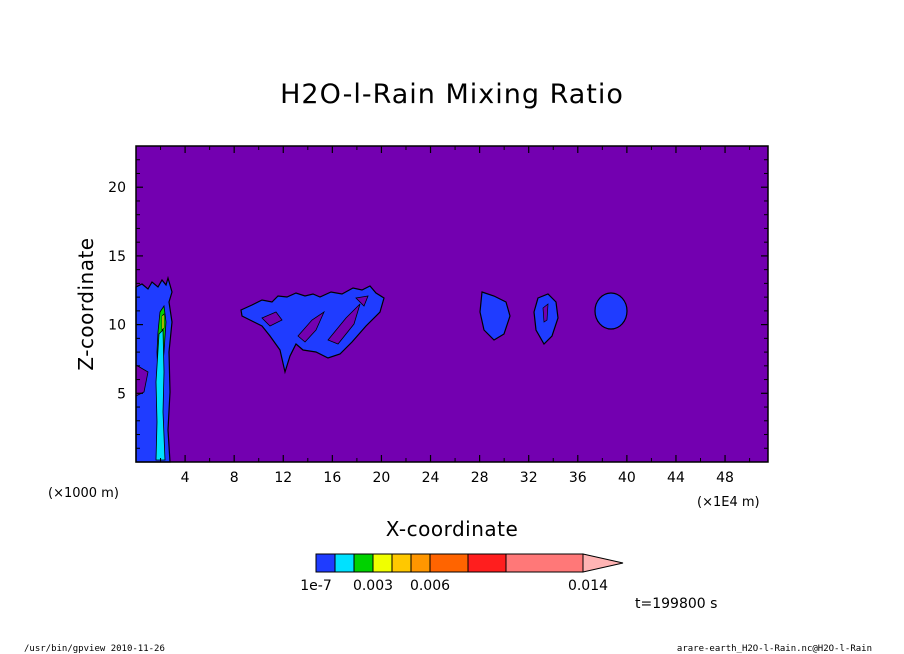 The width and height of the screenshot is (904, 654). What do you see at coordinates (315, 586) in the screenshot?
I see `colorbar-tick-label: 1e-7` at bounding box center [315, 586].